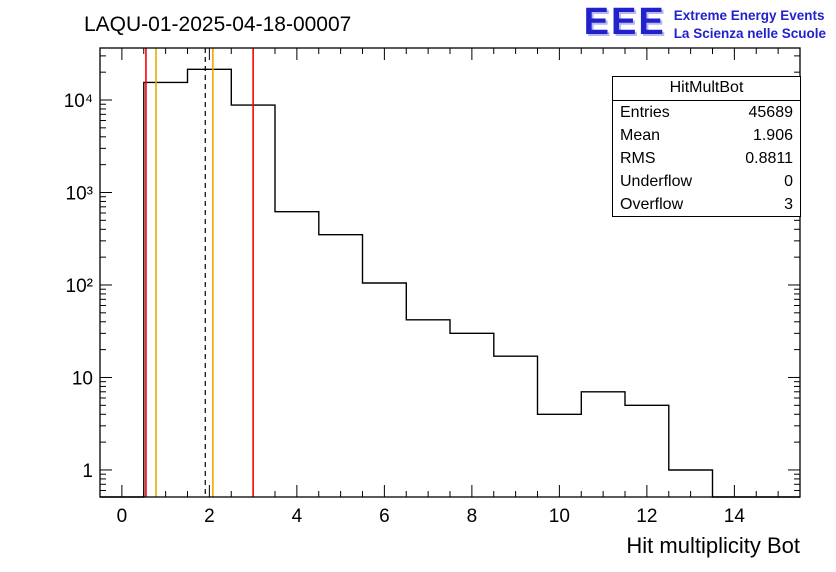  I want to click on svg-text: 14, so click(735, 516).